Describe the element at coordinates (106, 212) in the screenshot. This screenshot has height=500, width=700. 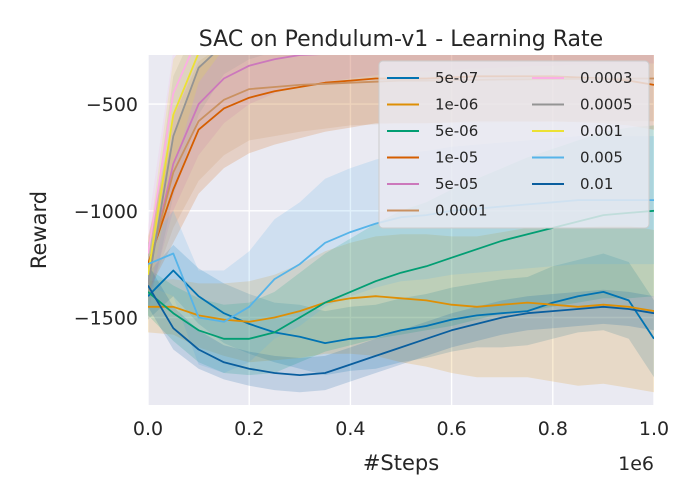
I see `y-tick-label: −1000` at that location.